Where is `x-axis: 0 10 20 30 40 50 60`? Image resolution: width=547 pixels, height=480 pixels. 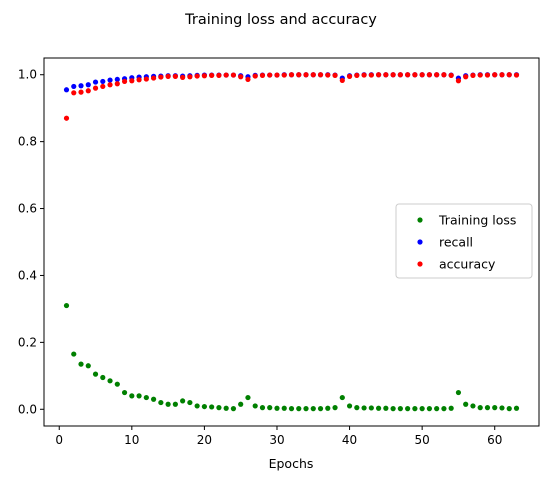
x-axis: 0 10 20 30 40 50 60 is located at coordinates (278, 436).